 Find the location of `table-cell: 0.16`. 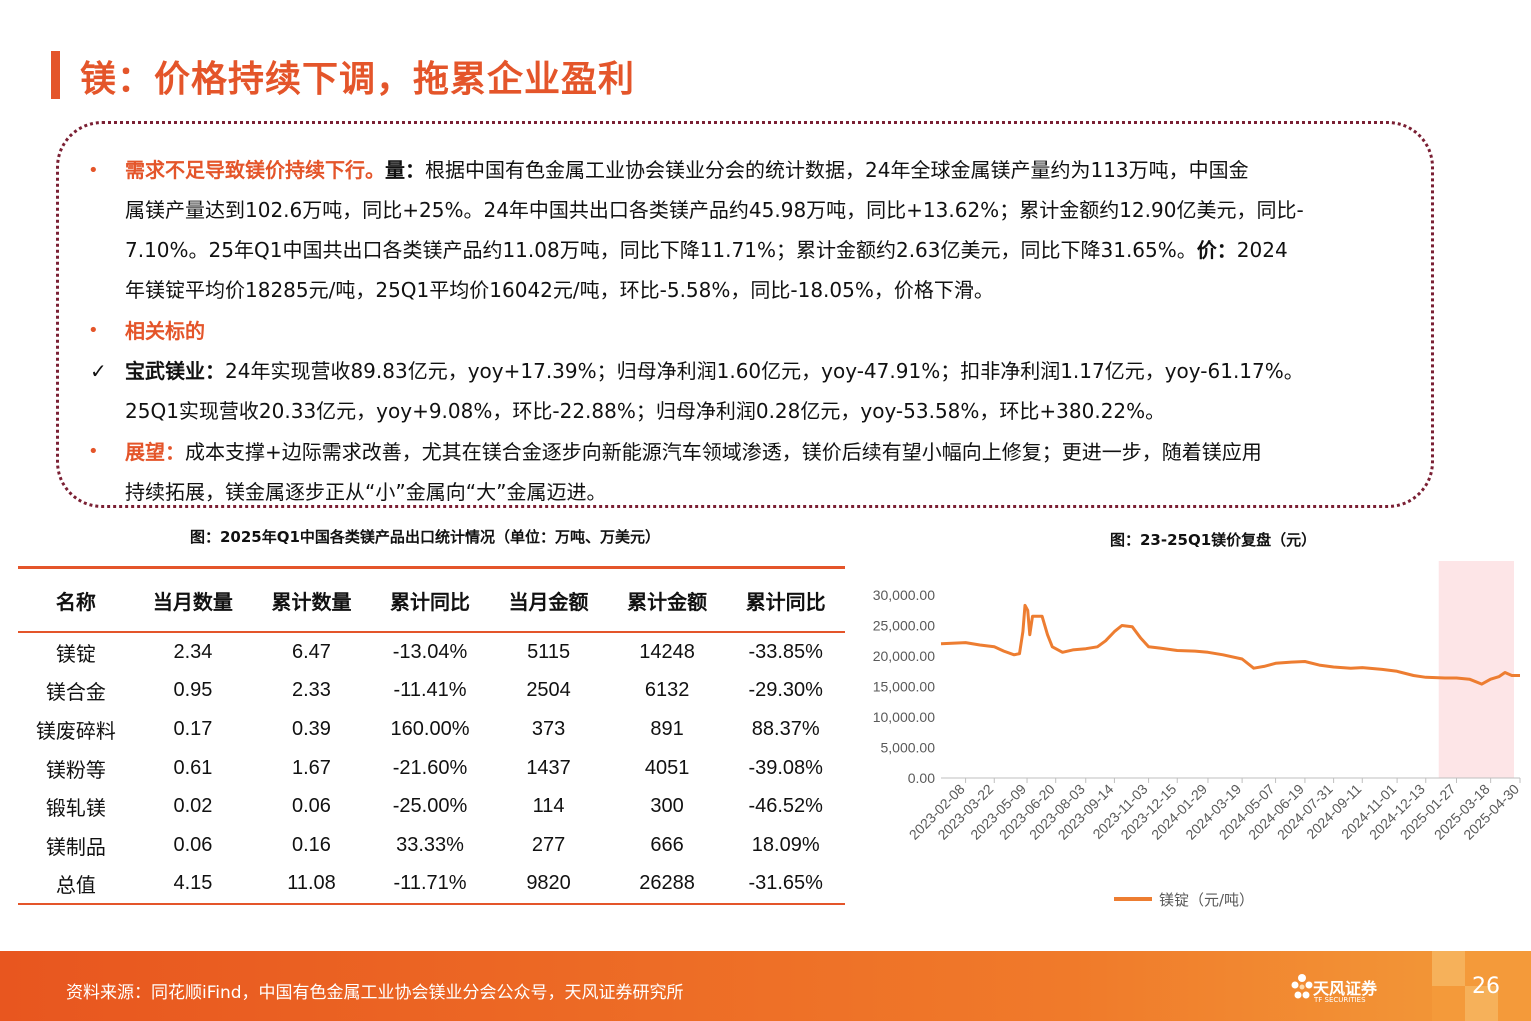

table-cell: 0.16 is located at coordinates (311, 844).